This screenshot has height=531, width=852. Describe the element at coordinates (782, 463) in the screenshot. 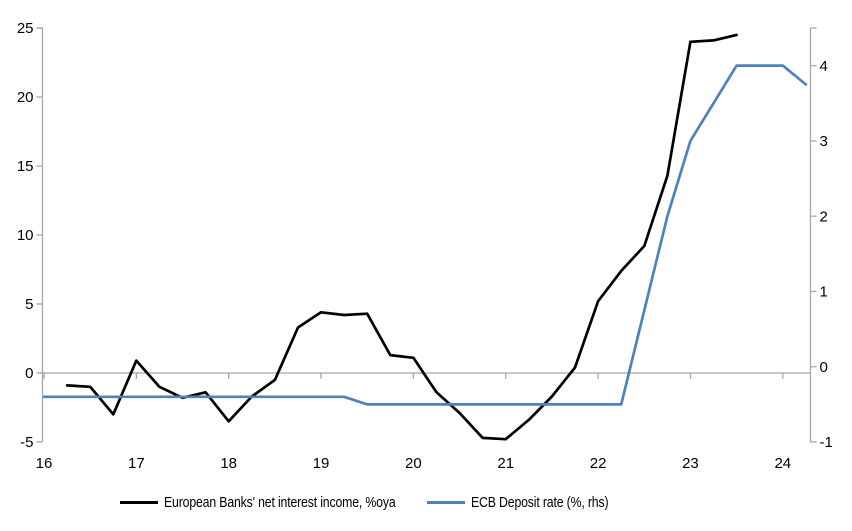

I see `x-axis-tick-label: 24` at that location.